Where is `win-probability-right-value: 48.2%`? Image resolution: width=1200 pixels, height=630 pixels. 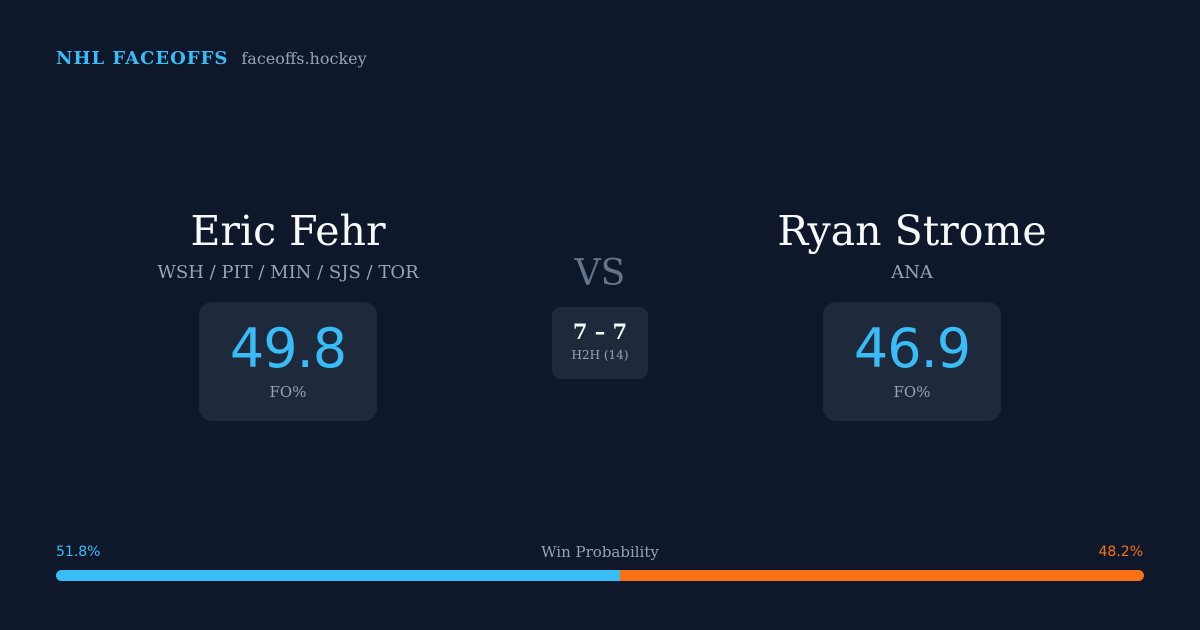 win-probability-right-value: 48.2% is located at coordinates (1120, 552).